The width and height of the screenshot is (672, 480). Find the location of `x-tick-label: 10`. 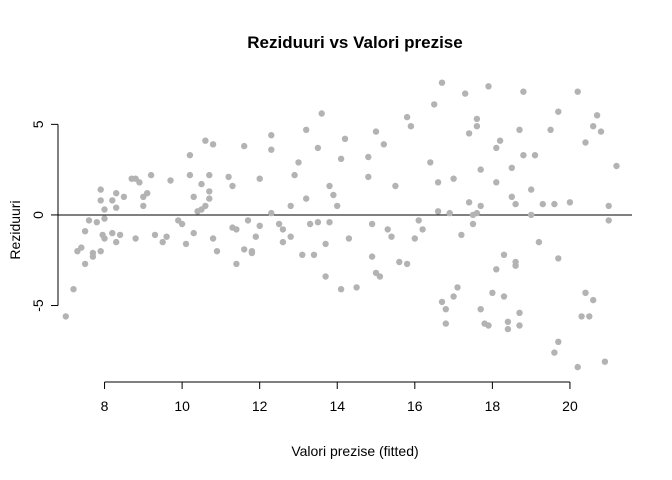

x-tick-label: 10 is located at coordinates (182, 406).